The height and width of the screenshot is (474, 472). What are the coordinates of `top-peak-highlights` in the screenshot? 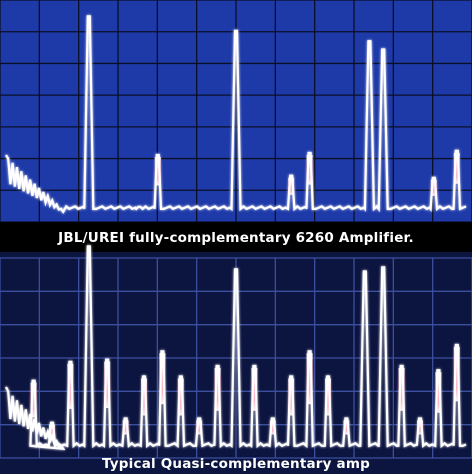 It's located at (307, 174).